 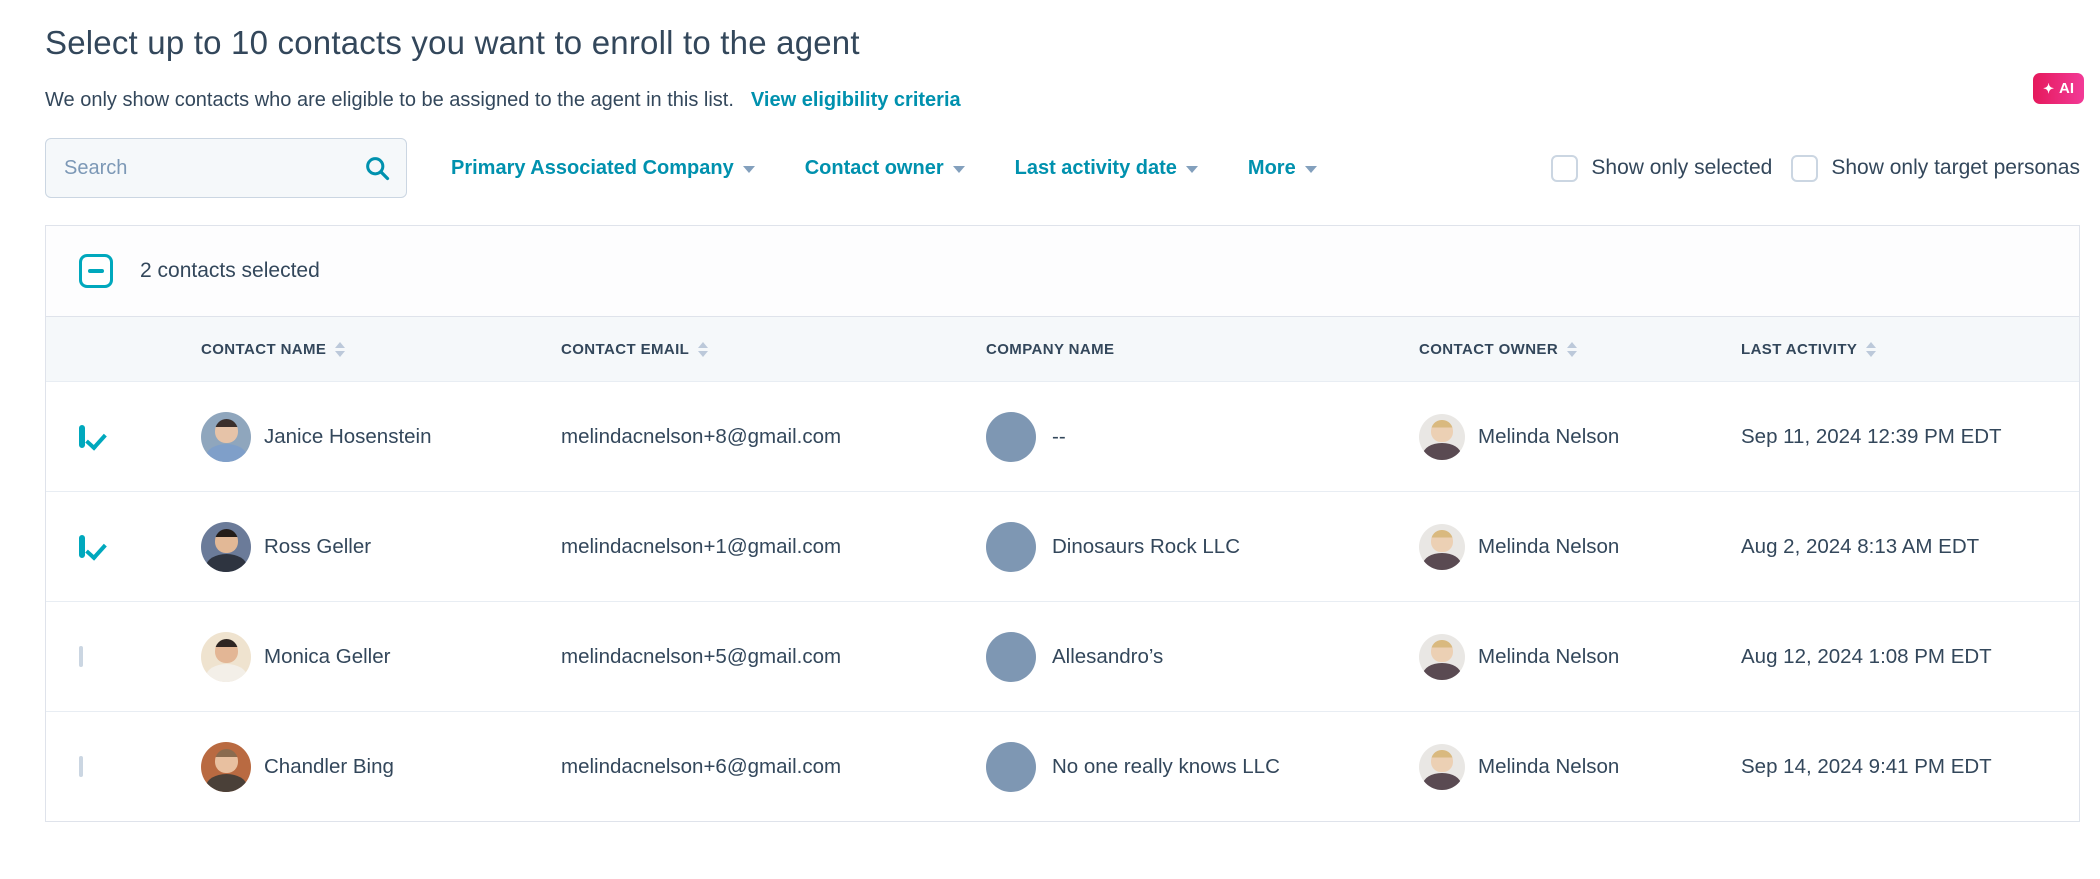 I want to click on selection-count-text: 2 contacts selected, so click(x=230, y=270).